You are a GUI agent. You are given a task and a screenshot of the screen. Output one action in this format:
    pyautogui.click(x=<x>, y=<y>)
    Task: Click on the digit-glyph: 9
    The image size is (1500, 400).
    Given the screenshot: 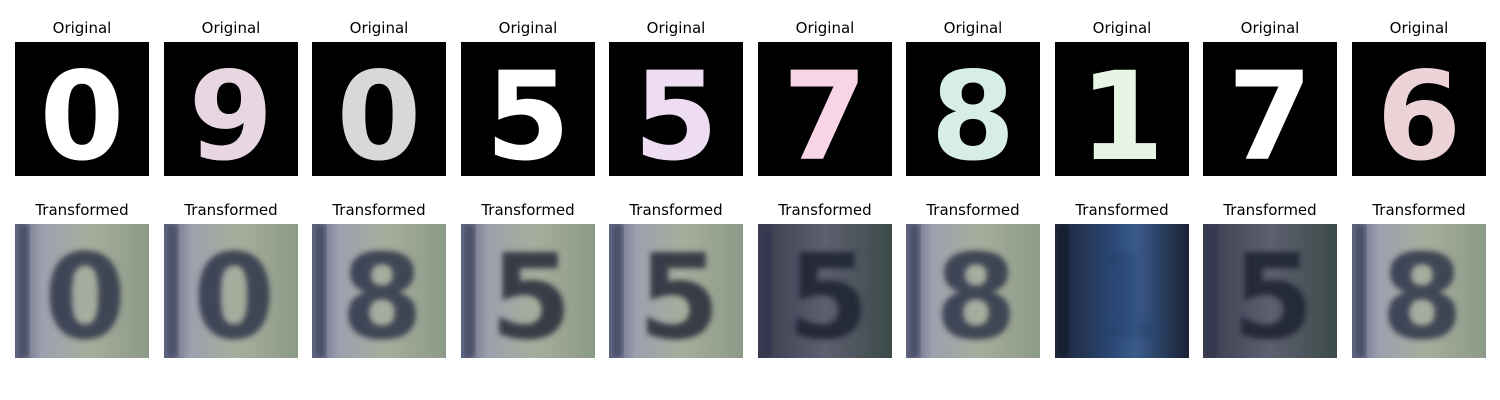 What is the action you would take?
    pyautogui.click(x=231, y=111)
    